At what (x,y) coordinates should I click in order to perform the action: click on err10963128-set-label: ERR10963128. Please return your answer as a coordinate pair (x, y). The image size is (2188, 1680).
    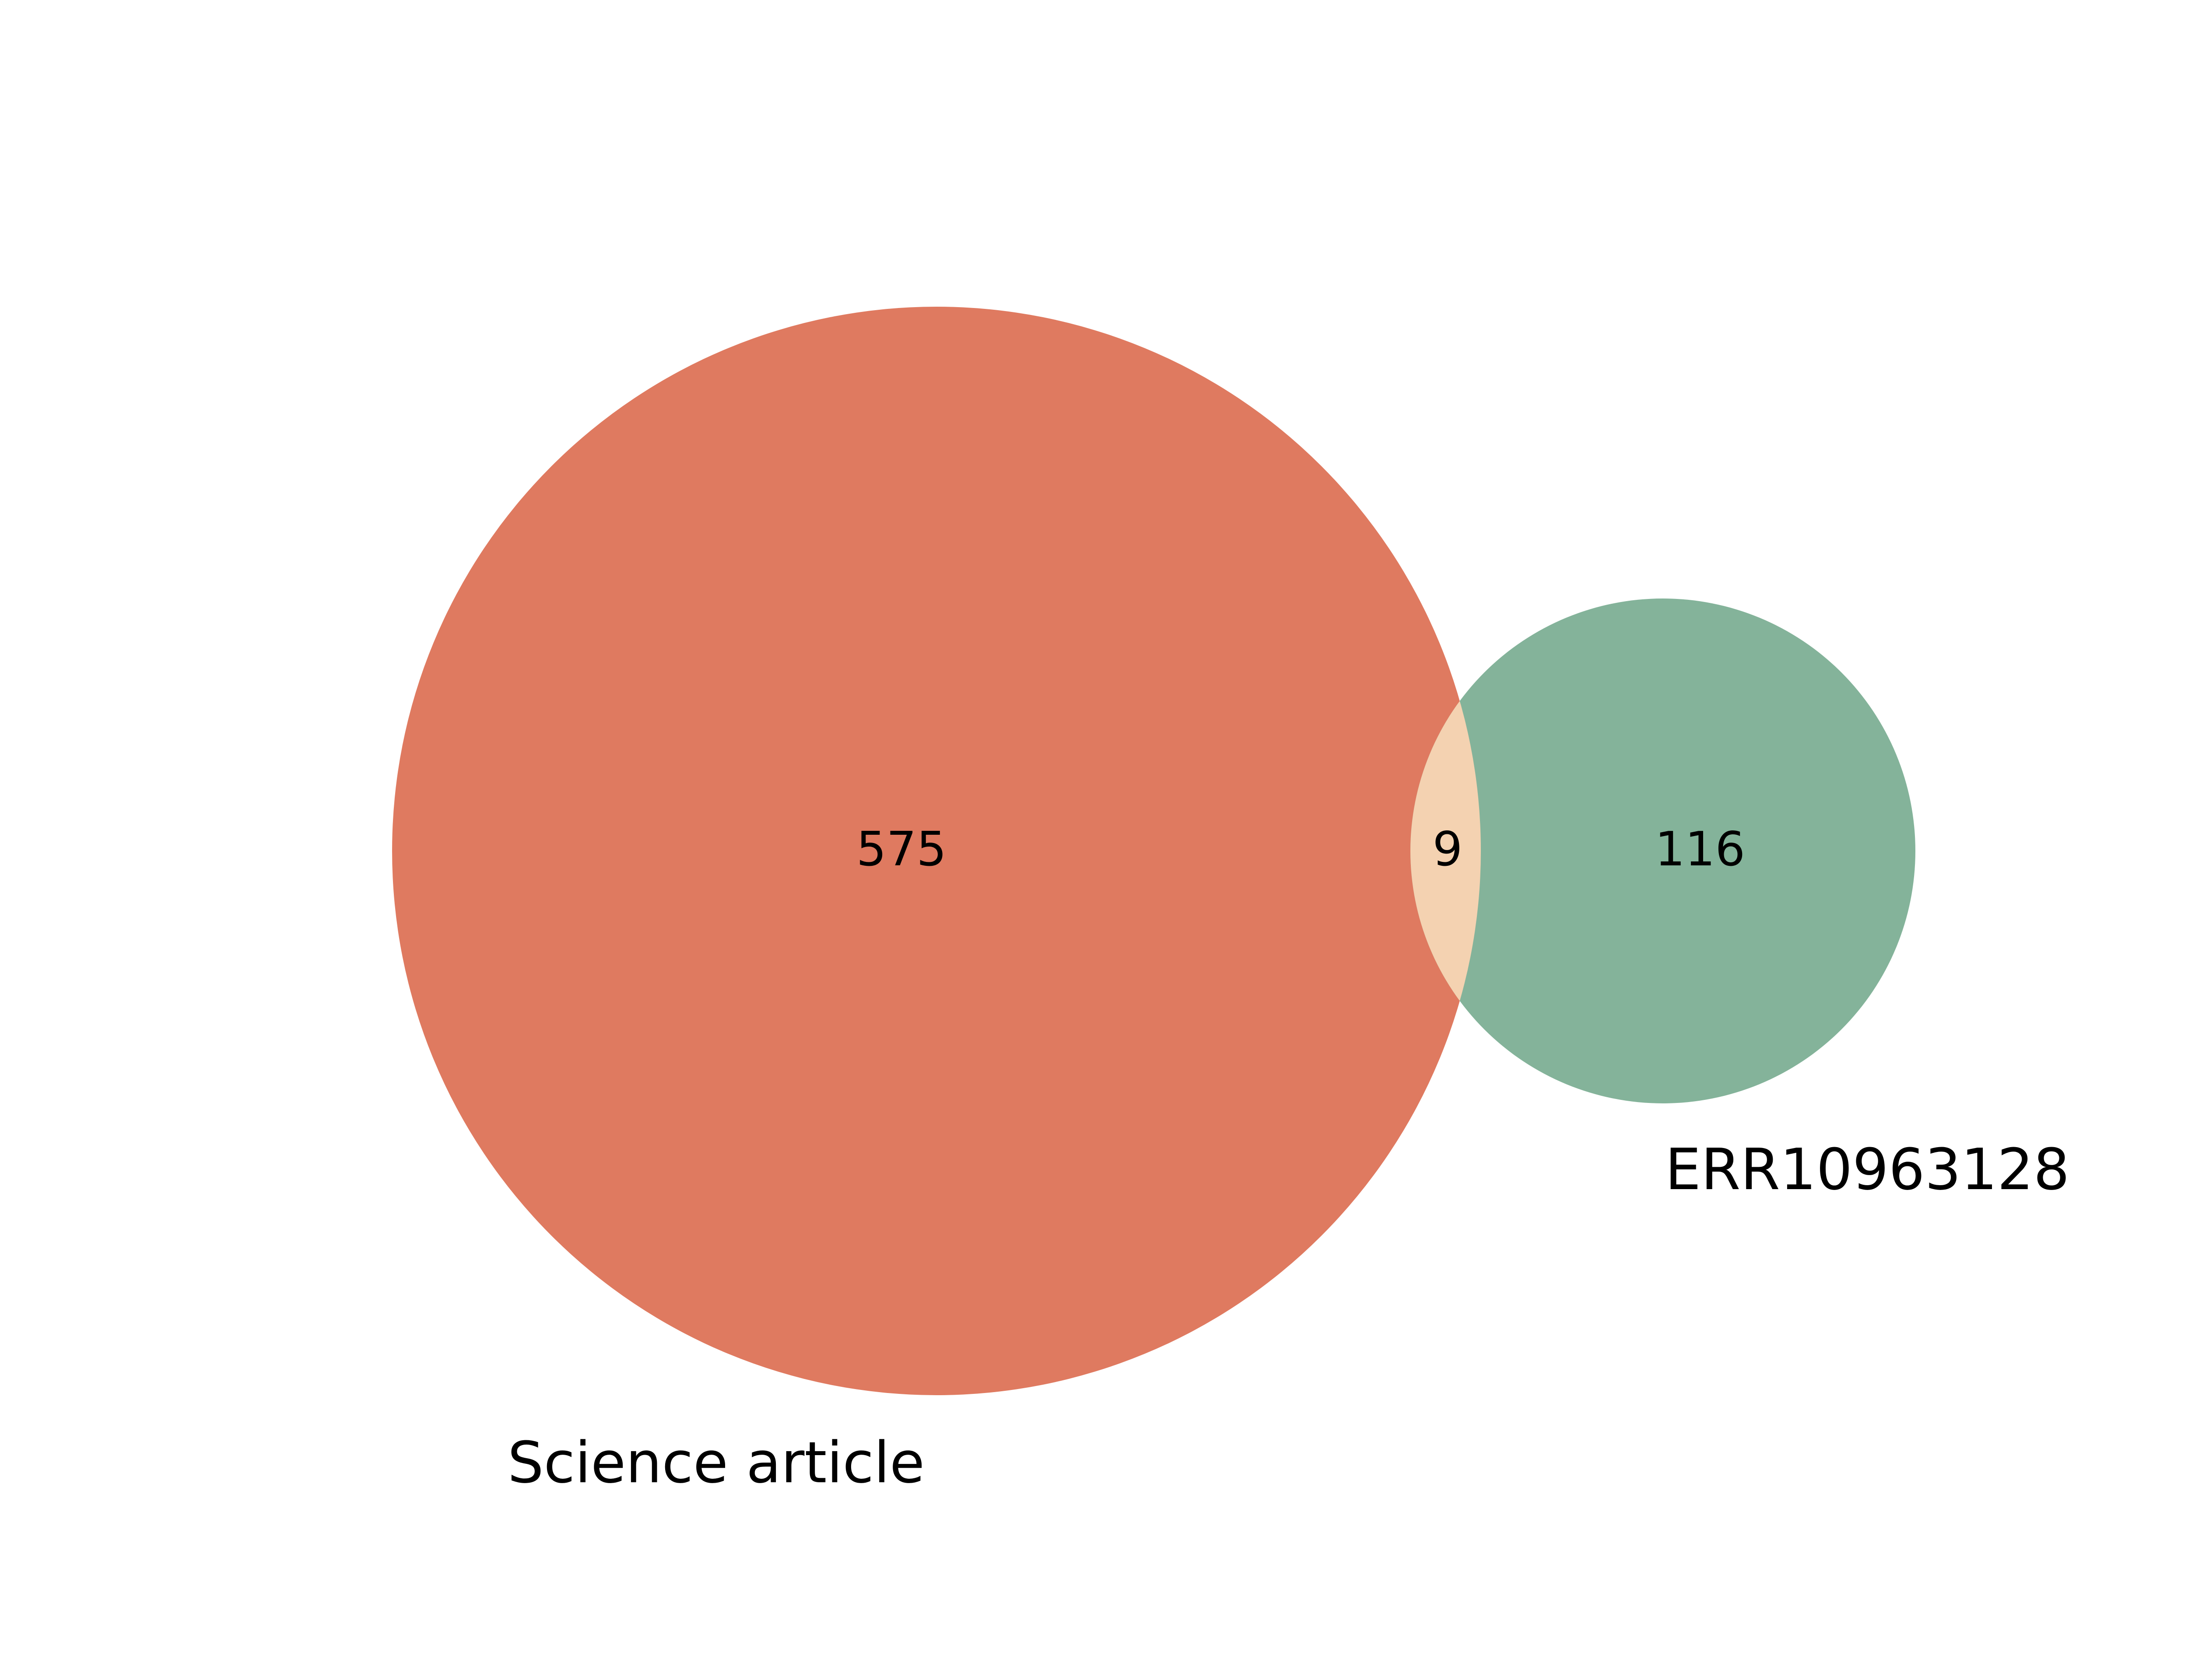
    Looking at the image, I should click on (1867, 1169).